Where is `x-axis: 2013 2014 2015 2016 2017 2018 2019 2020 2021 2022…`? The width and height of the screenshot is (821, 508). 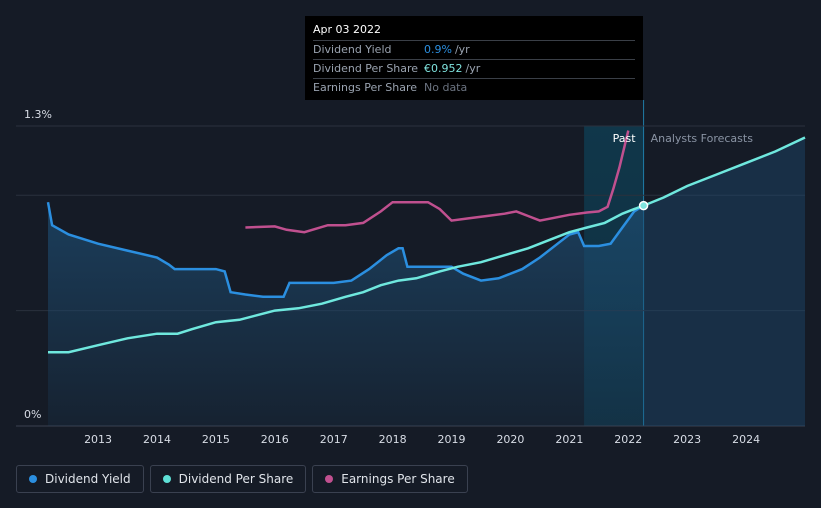 x-axis: 2013 2014 2015 2016 2017 2018 2019 2020 2021 2022… is located at coordinates (422, 439).